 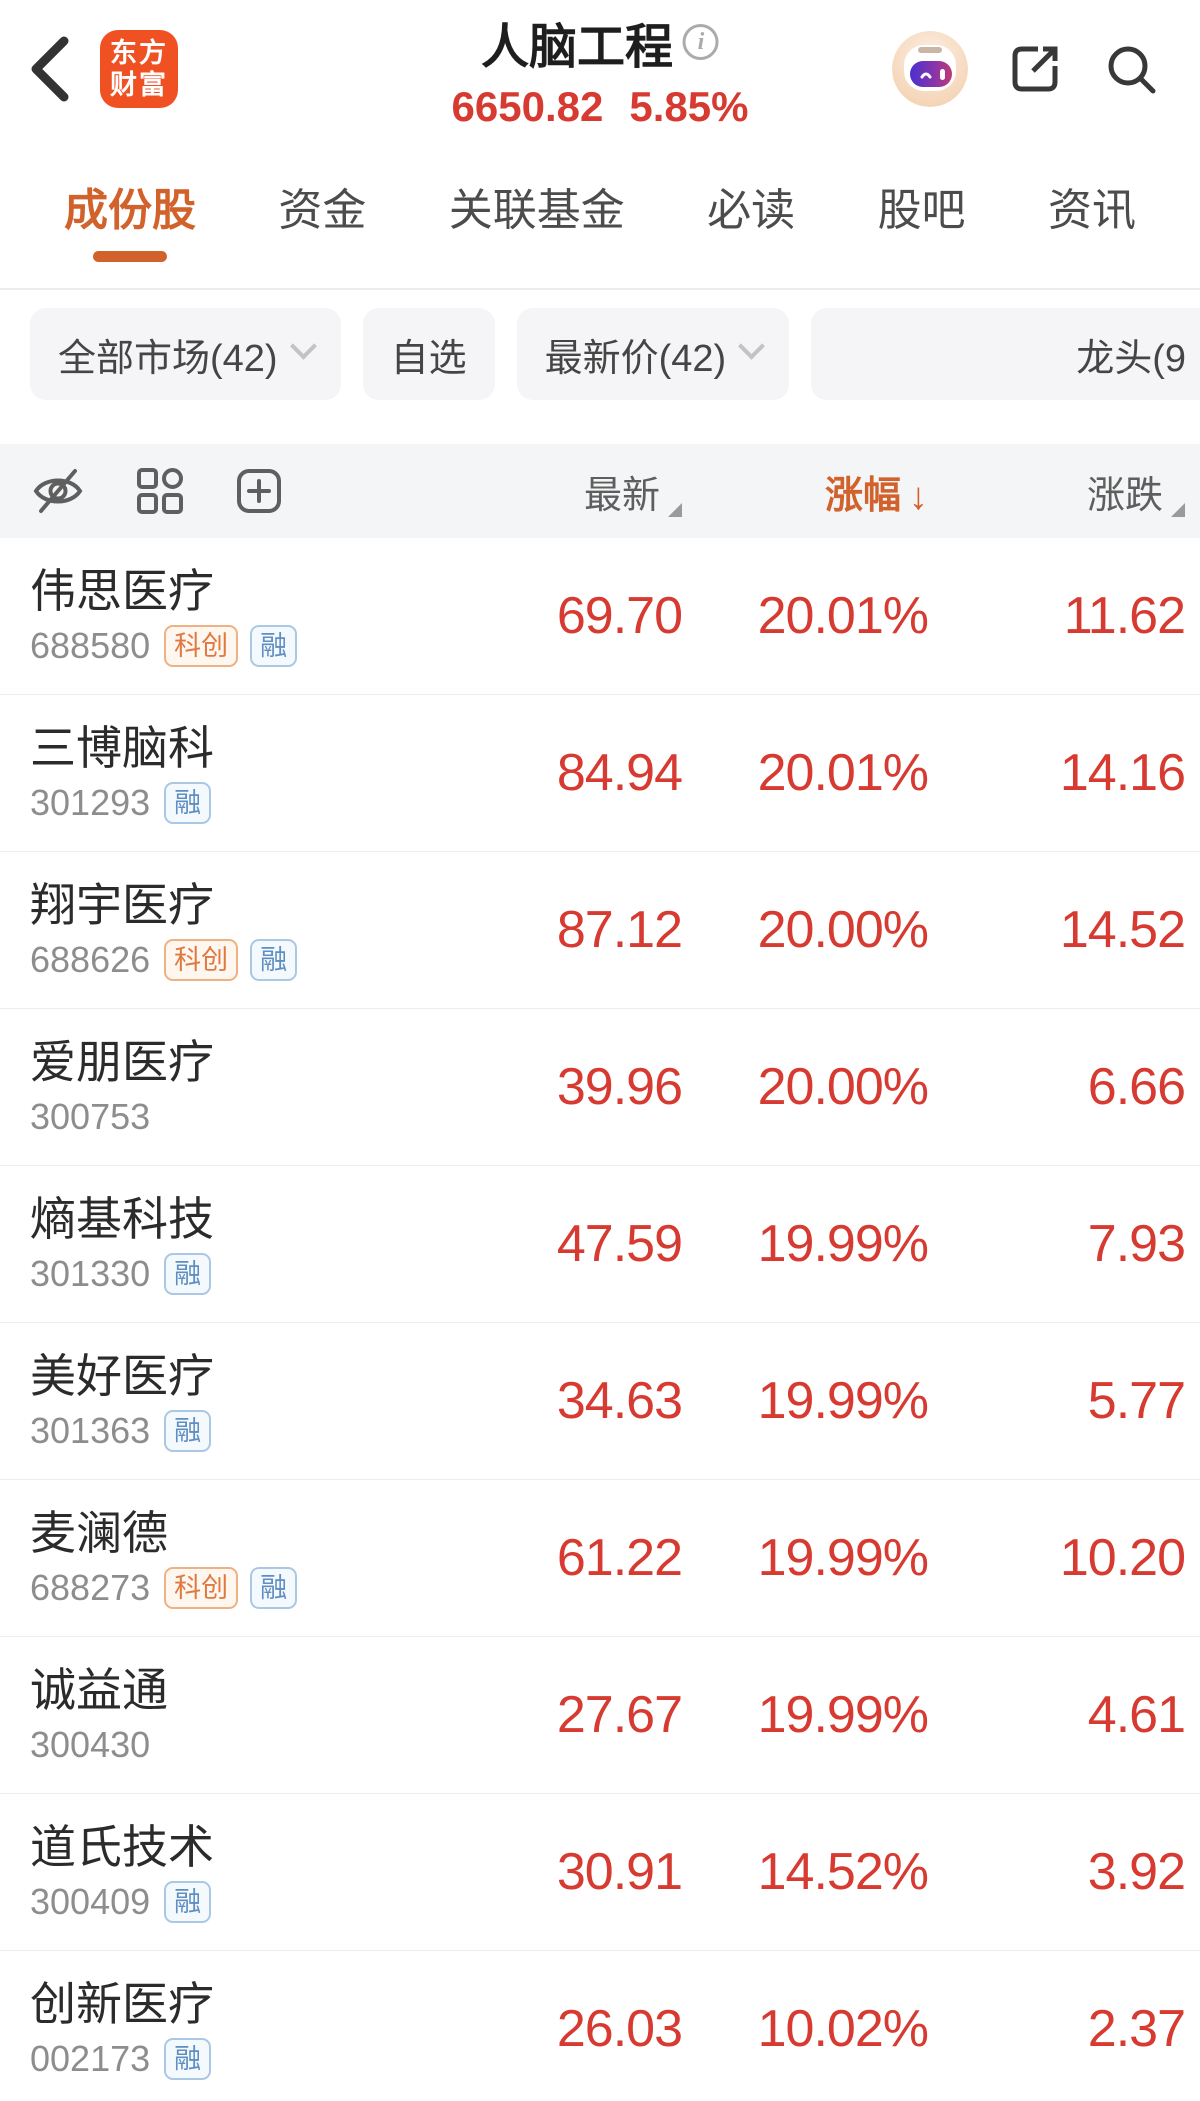 I want to click on filter-chip-label: 自选, so click(x=428, y=358).